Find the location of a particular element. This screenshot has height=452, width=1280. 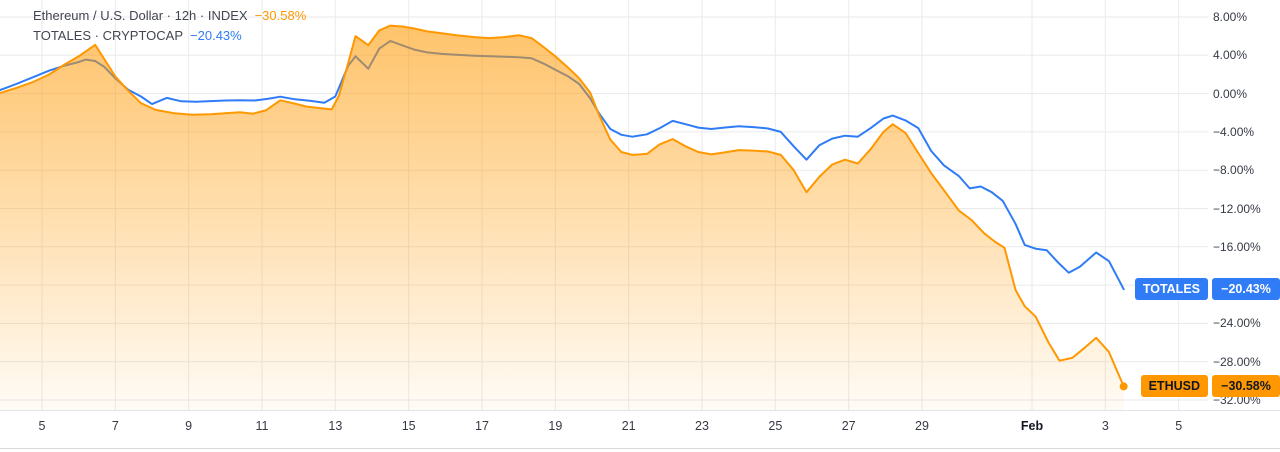

legend-ethusd-change: −30.58% is located at coordinates (280, 15).